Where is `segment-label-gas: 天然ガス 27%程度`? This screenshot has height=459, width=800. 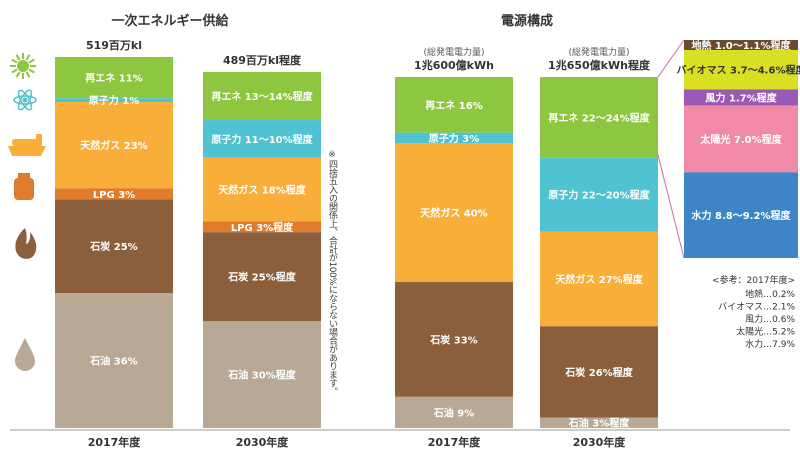 segment-label-gas: 天然ガス 27%程度 is located at coordinates (599, 279).